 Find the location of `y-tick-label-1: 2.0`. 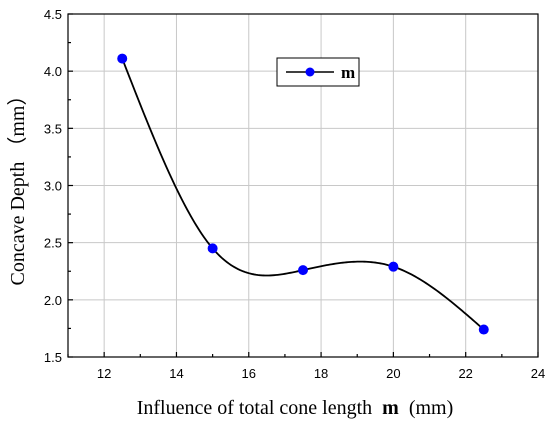

y-tick-label-1: 2.0 is located at coordinates (53, 300).